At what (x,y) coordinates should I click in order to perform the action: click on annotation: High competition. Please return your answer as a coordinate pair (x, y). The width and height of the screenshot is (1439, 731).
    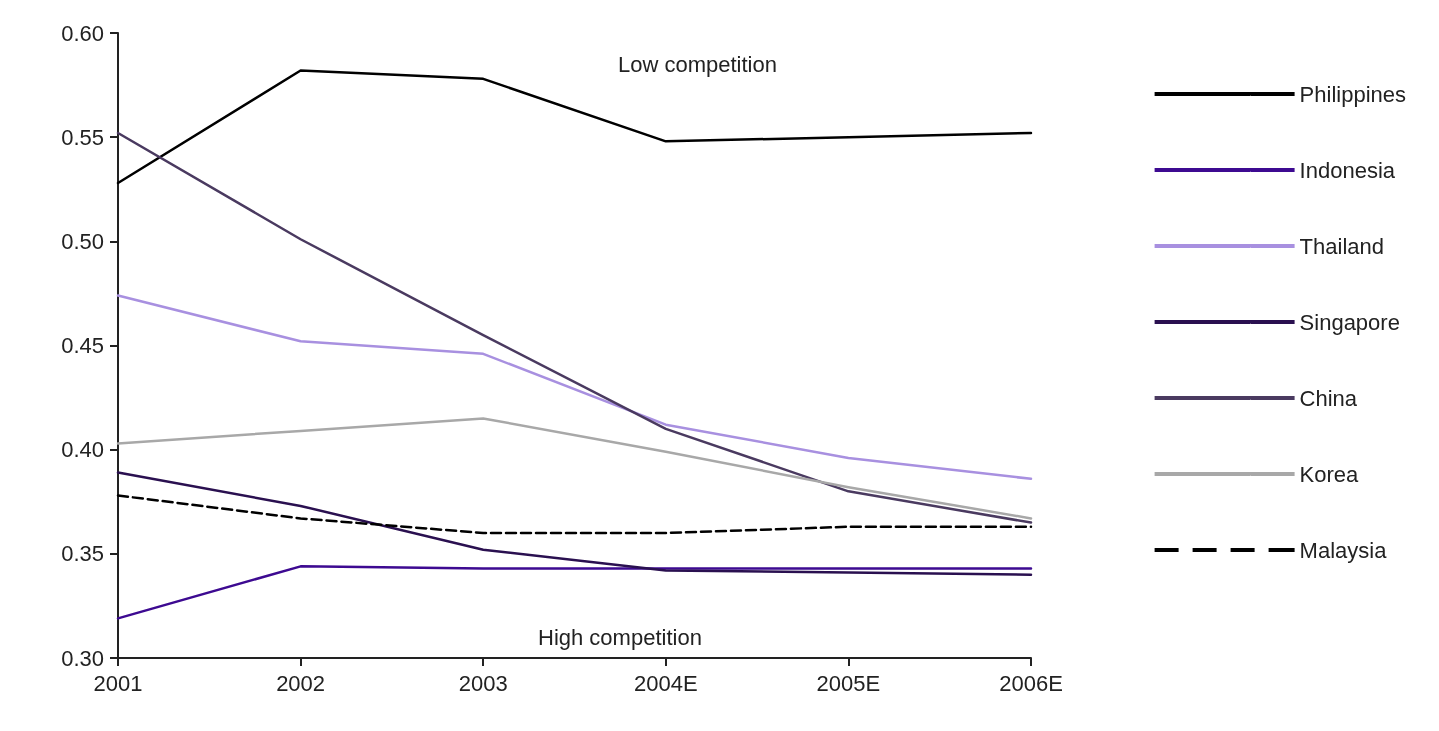
    Looking at the image, I should click on (620, 637).